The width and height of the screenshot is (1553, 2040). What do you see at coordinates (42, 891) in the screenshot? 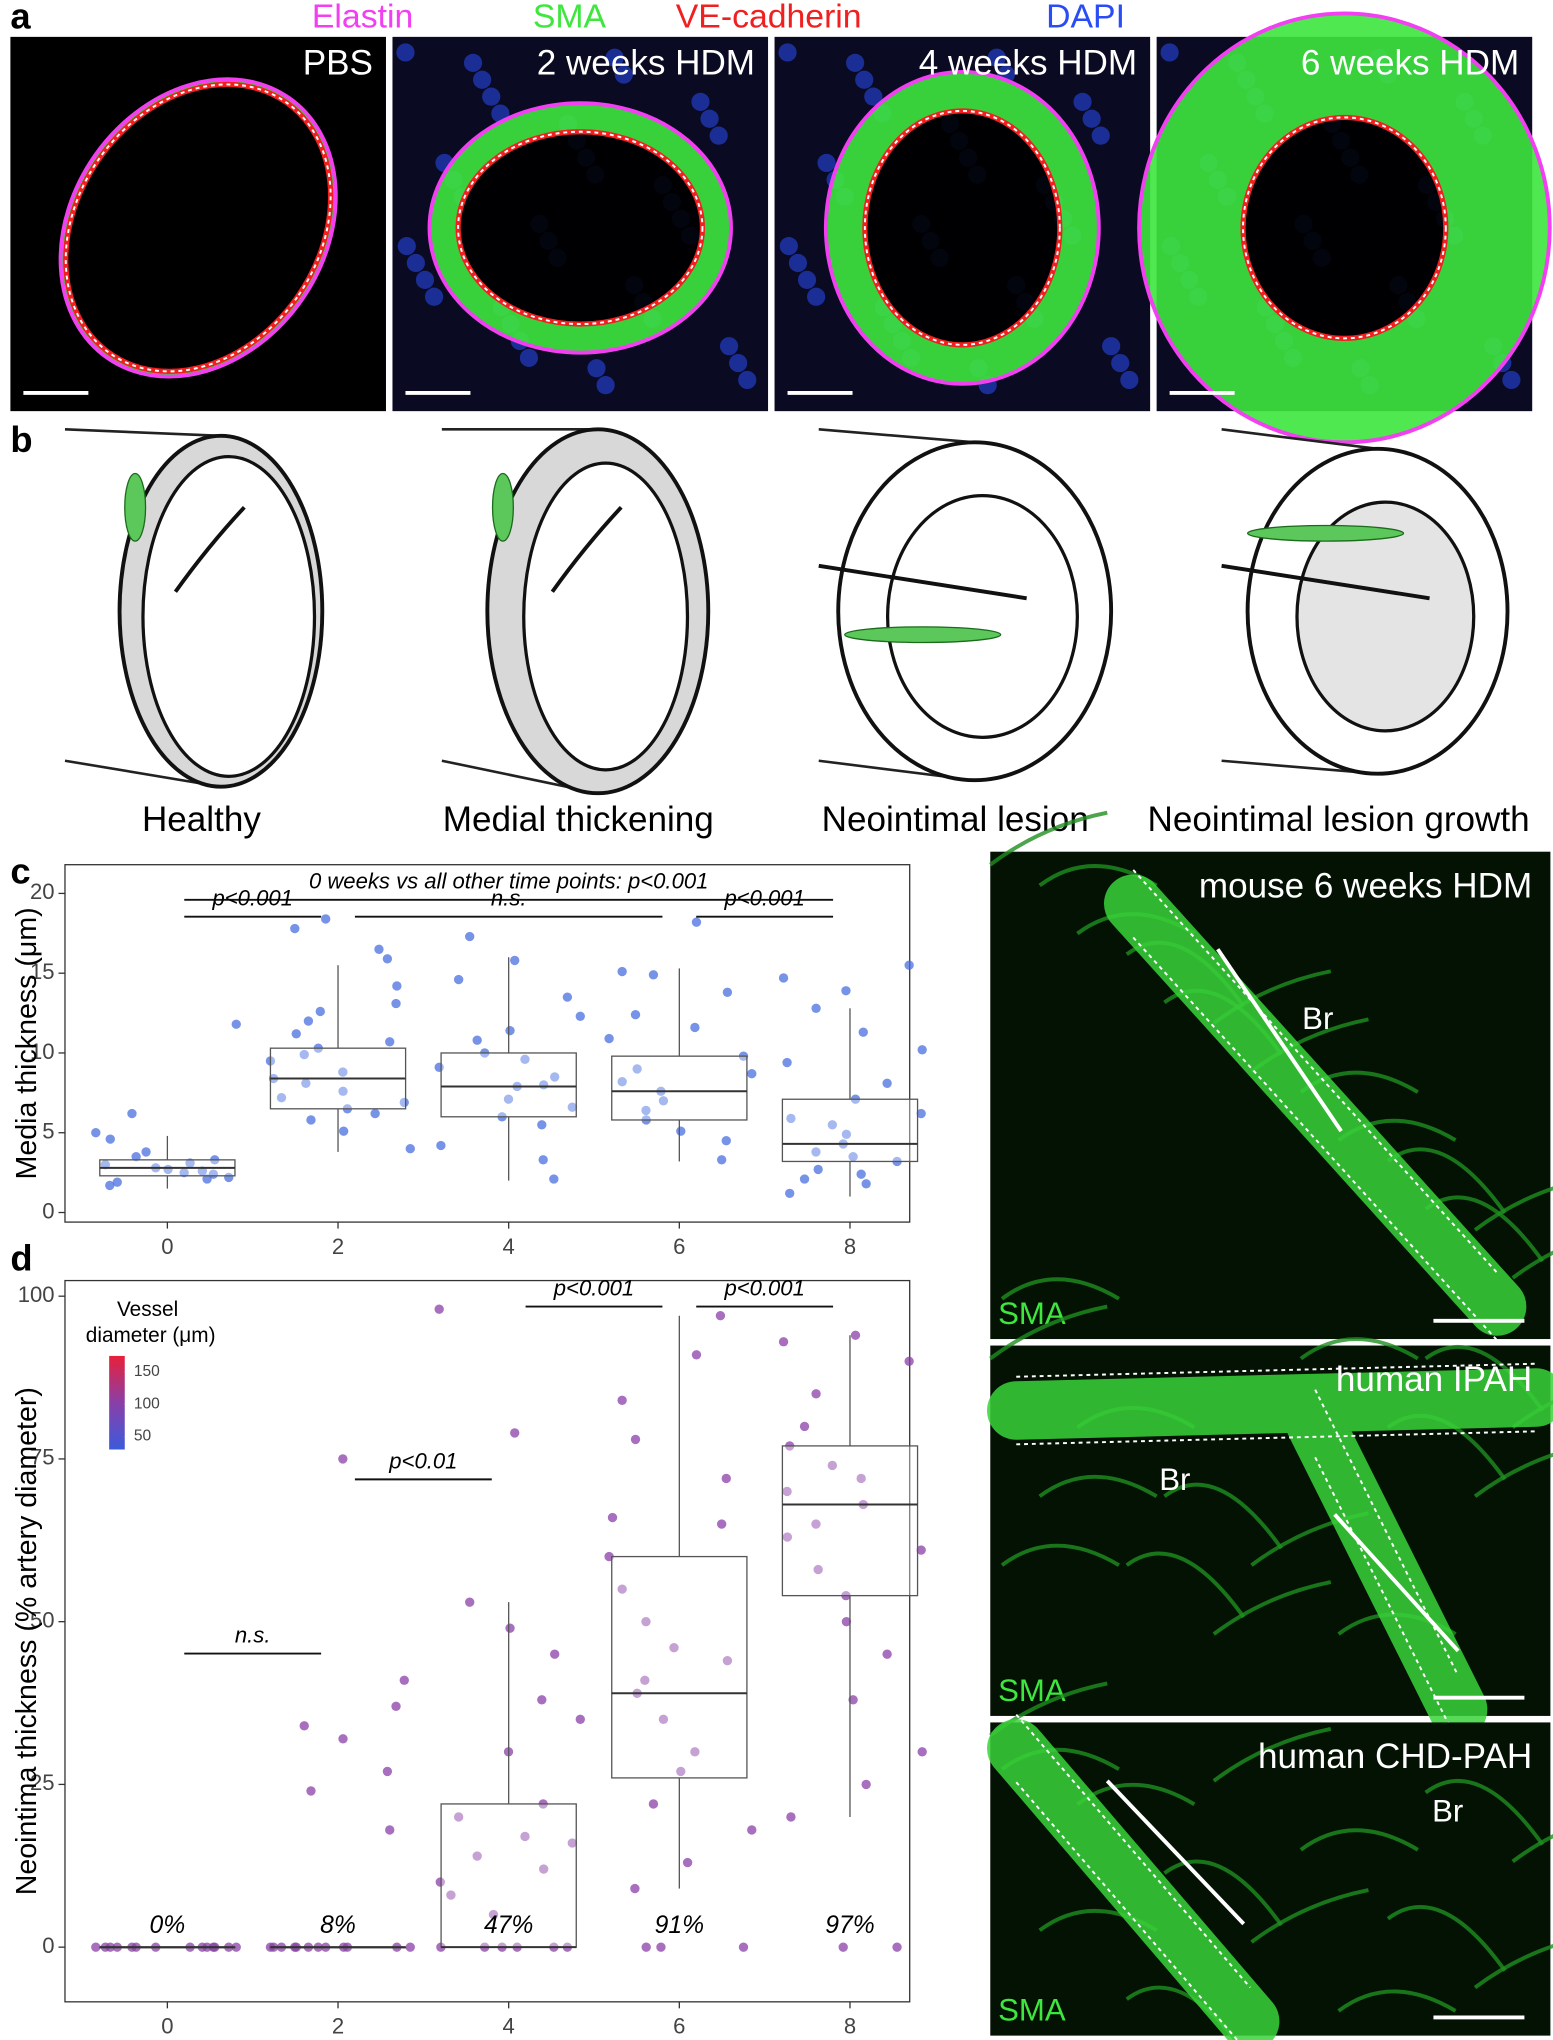
I see `y-tick-label: 20` at bounding box center [42, 891].